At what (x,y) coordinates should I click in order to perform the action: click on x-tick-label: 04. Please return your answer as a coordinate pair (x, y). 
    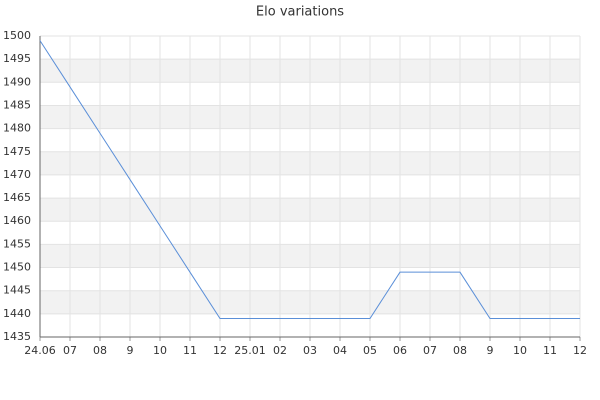
    Looking at the image, I should click on (340, 350).